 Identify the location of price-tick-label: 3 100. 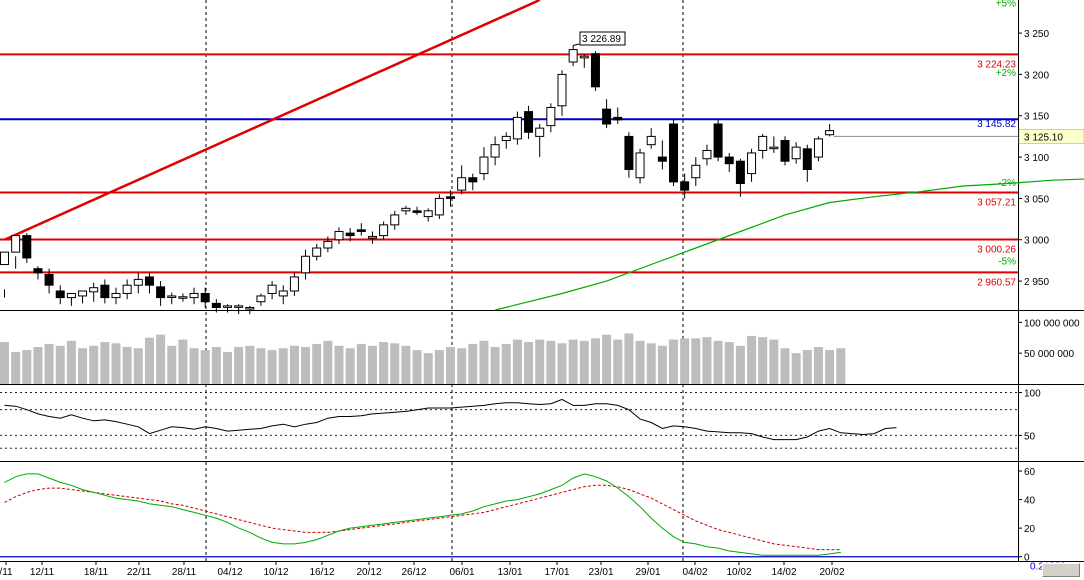
(1036, 158).